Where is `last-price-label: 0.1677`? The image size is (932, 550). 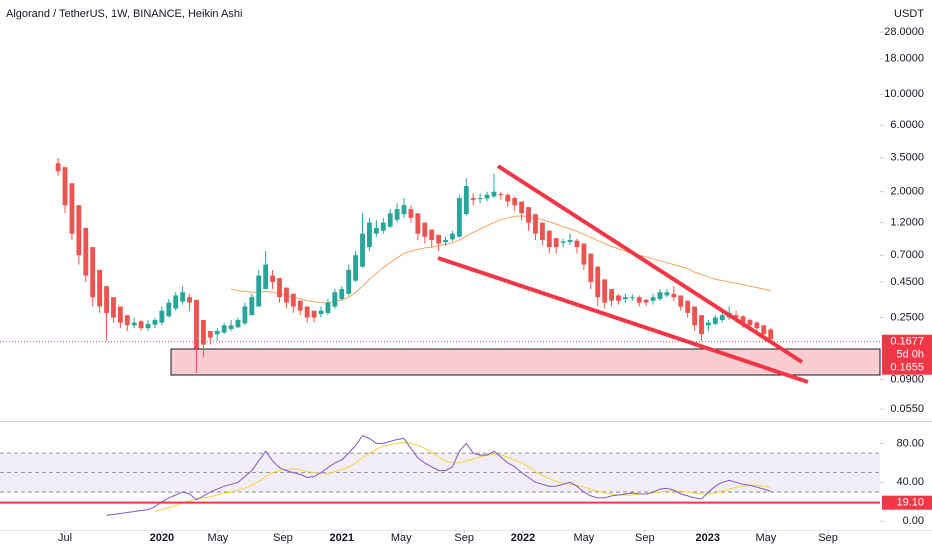
last-price-label: 0.1677 is located at coordinates (907, 342).